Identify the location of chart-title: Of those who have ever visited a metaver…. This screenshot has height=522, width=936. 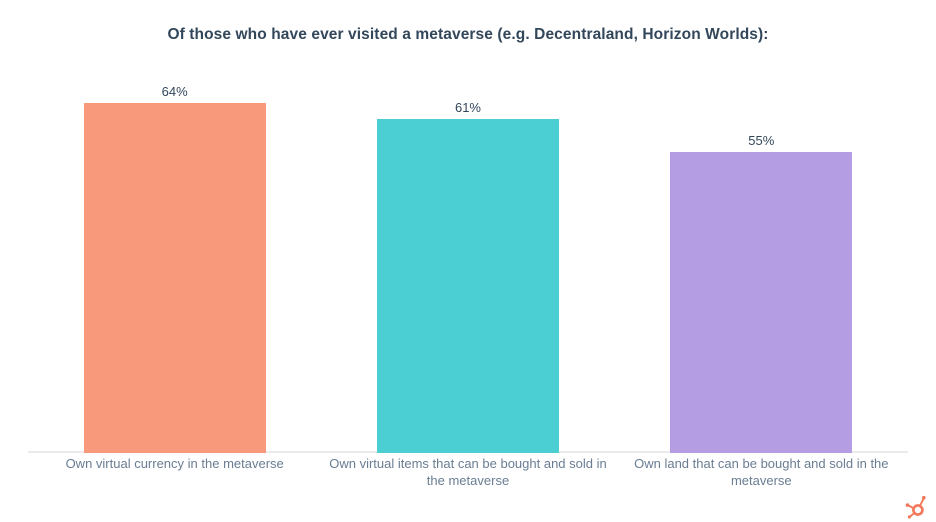
(468, 34).